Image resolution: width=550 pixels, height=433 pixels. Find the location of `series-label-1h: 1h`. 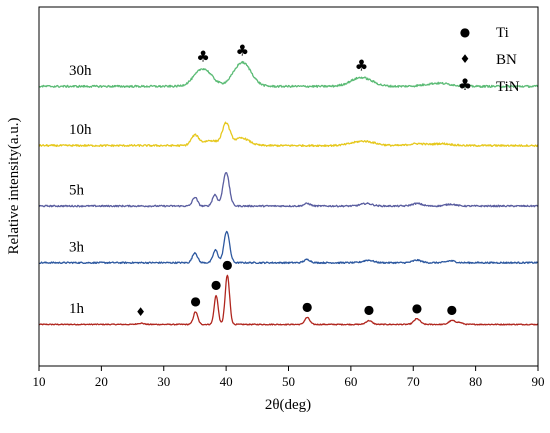

series-label-1h: 1h is located at coordinates (77, 309).